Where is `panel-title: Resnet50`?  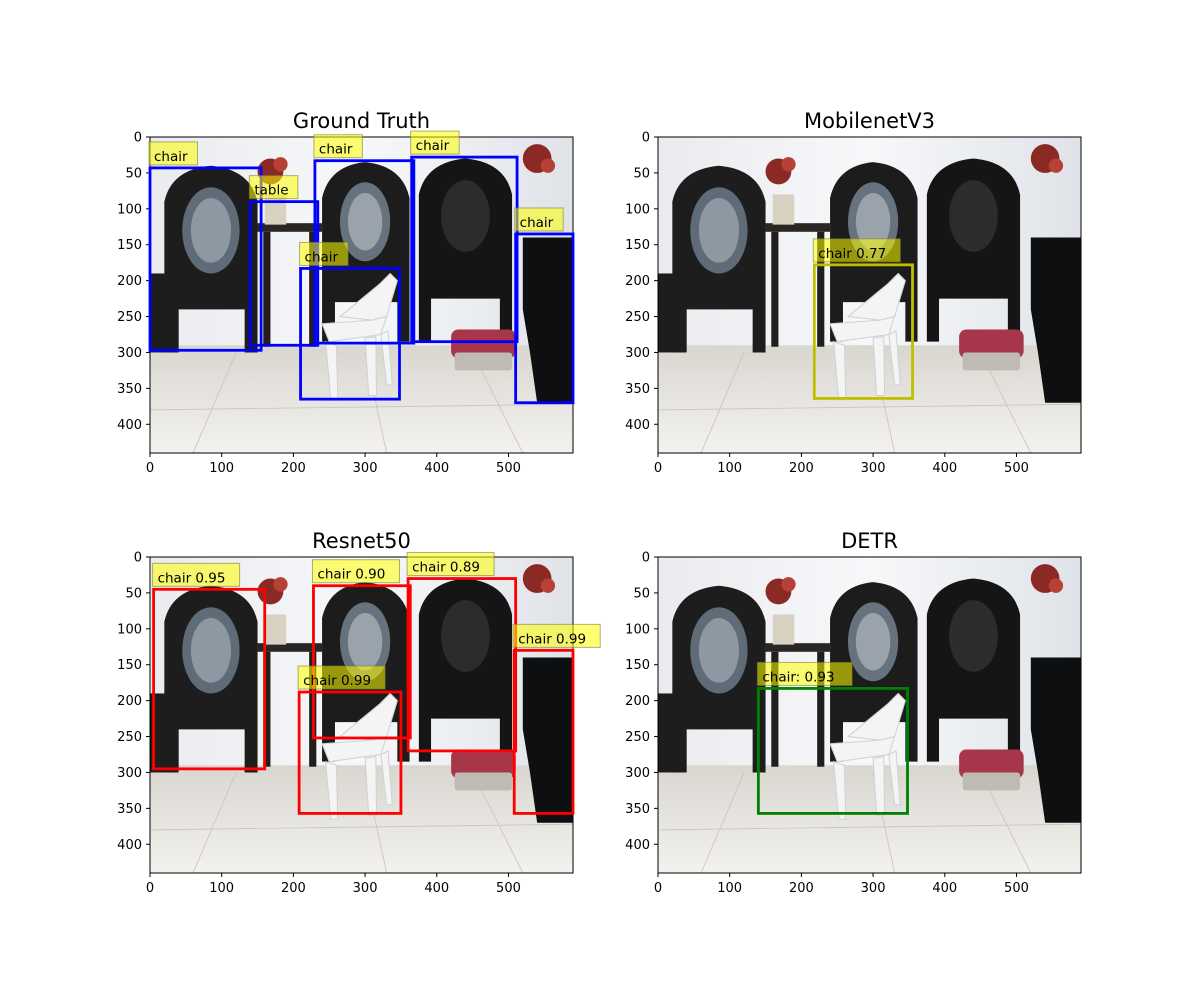
panel-title: Resnet50 is located at coordinates (361, 541).